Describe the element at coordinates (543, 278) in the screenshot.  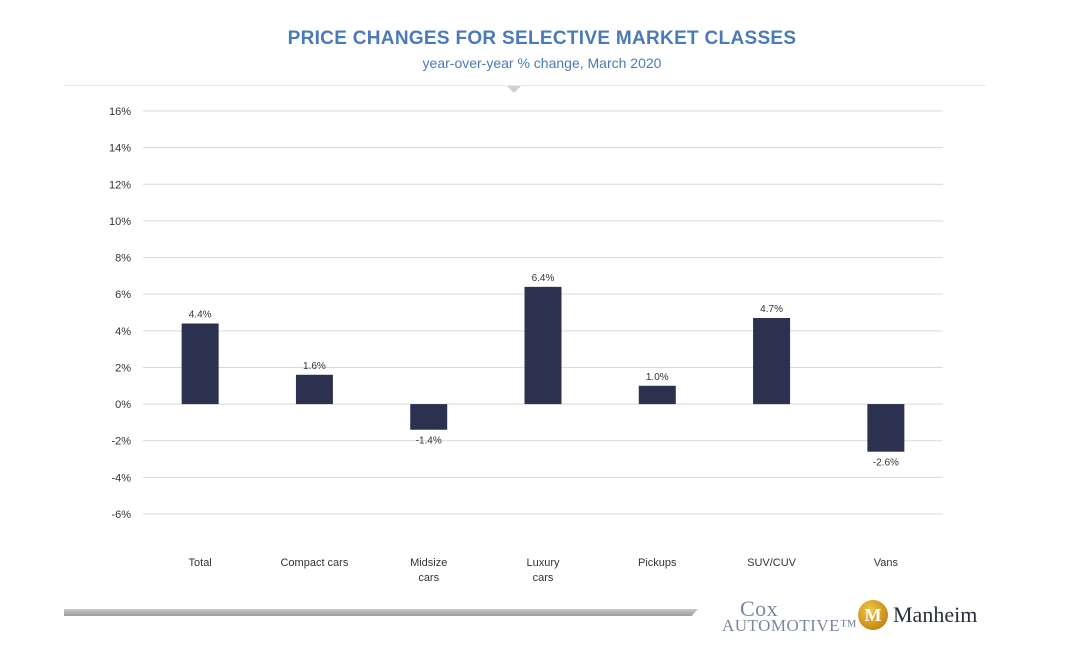
I see `data-label: 6.4%` at that location.